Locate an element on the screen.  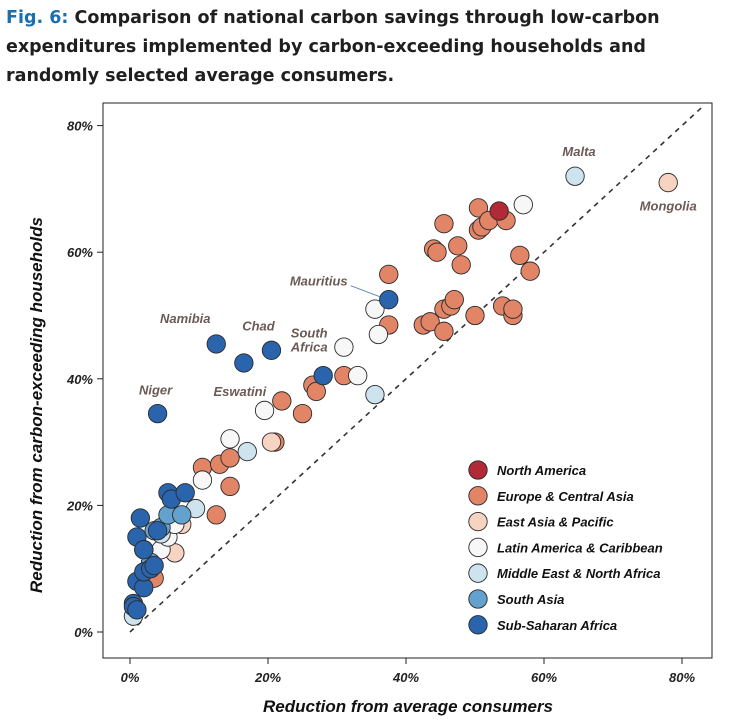
legend-label-east-asia-pacific: East Asia & Pacific is located at coordinates (555, 522).